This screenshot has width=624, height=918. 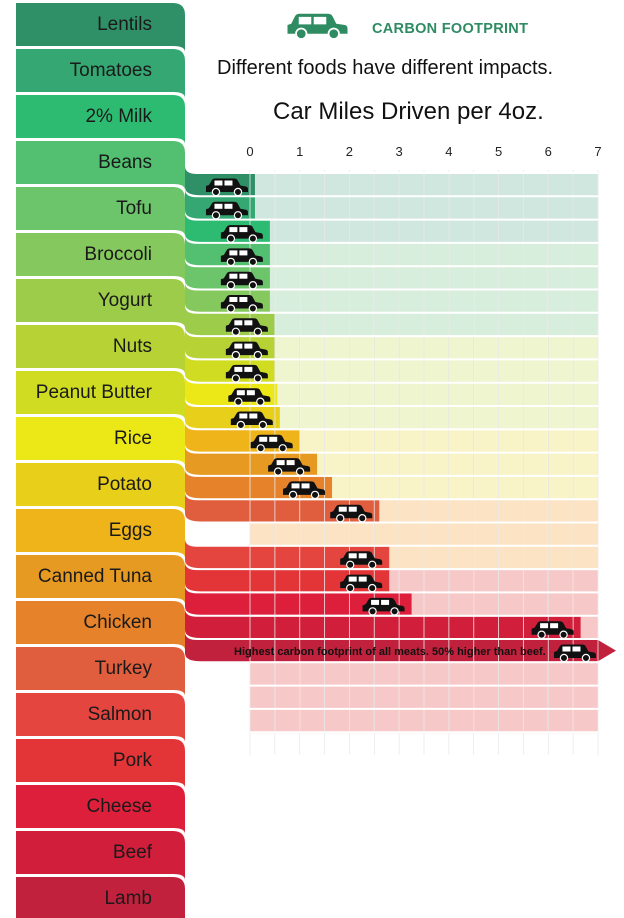 What do you see at coordinates (125, 300) in the screenshot?
I see `food-label-yogurt: Yogurt` at bounding box center [125, 300].